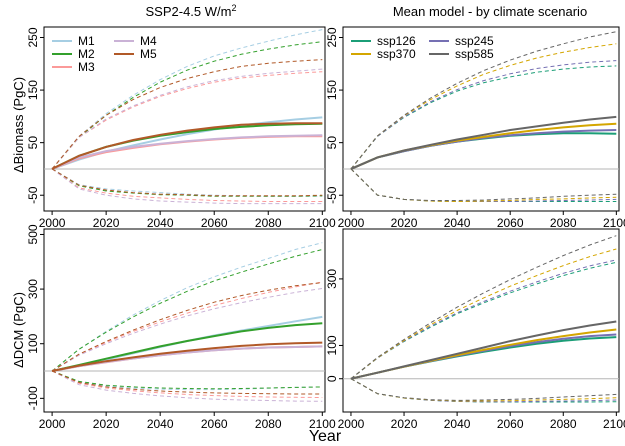 This screenshot has height=446, width=625. I want to click on legend-label-ssp370: ssp370, so click(396, 54).